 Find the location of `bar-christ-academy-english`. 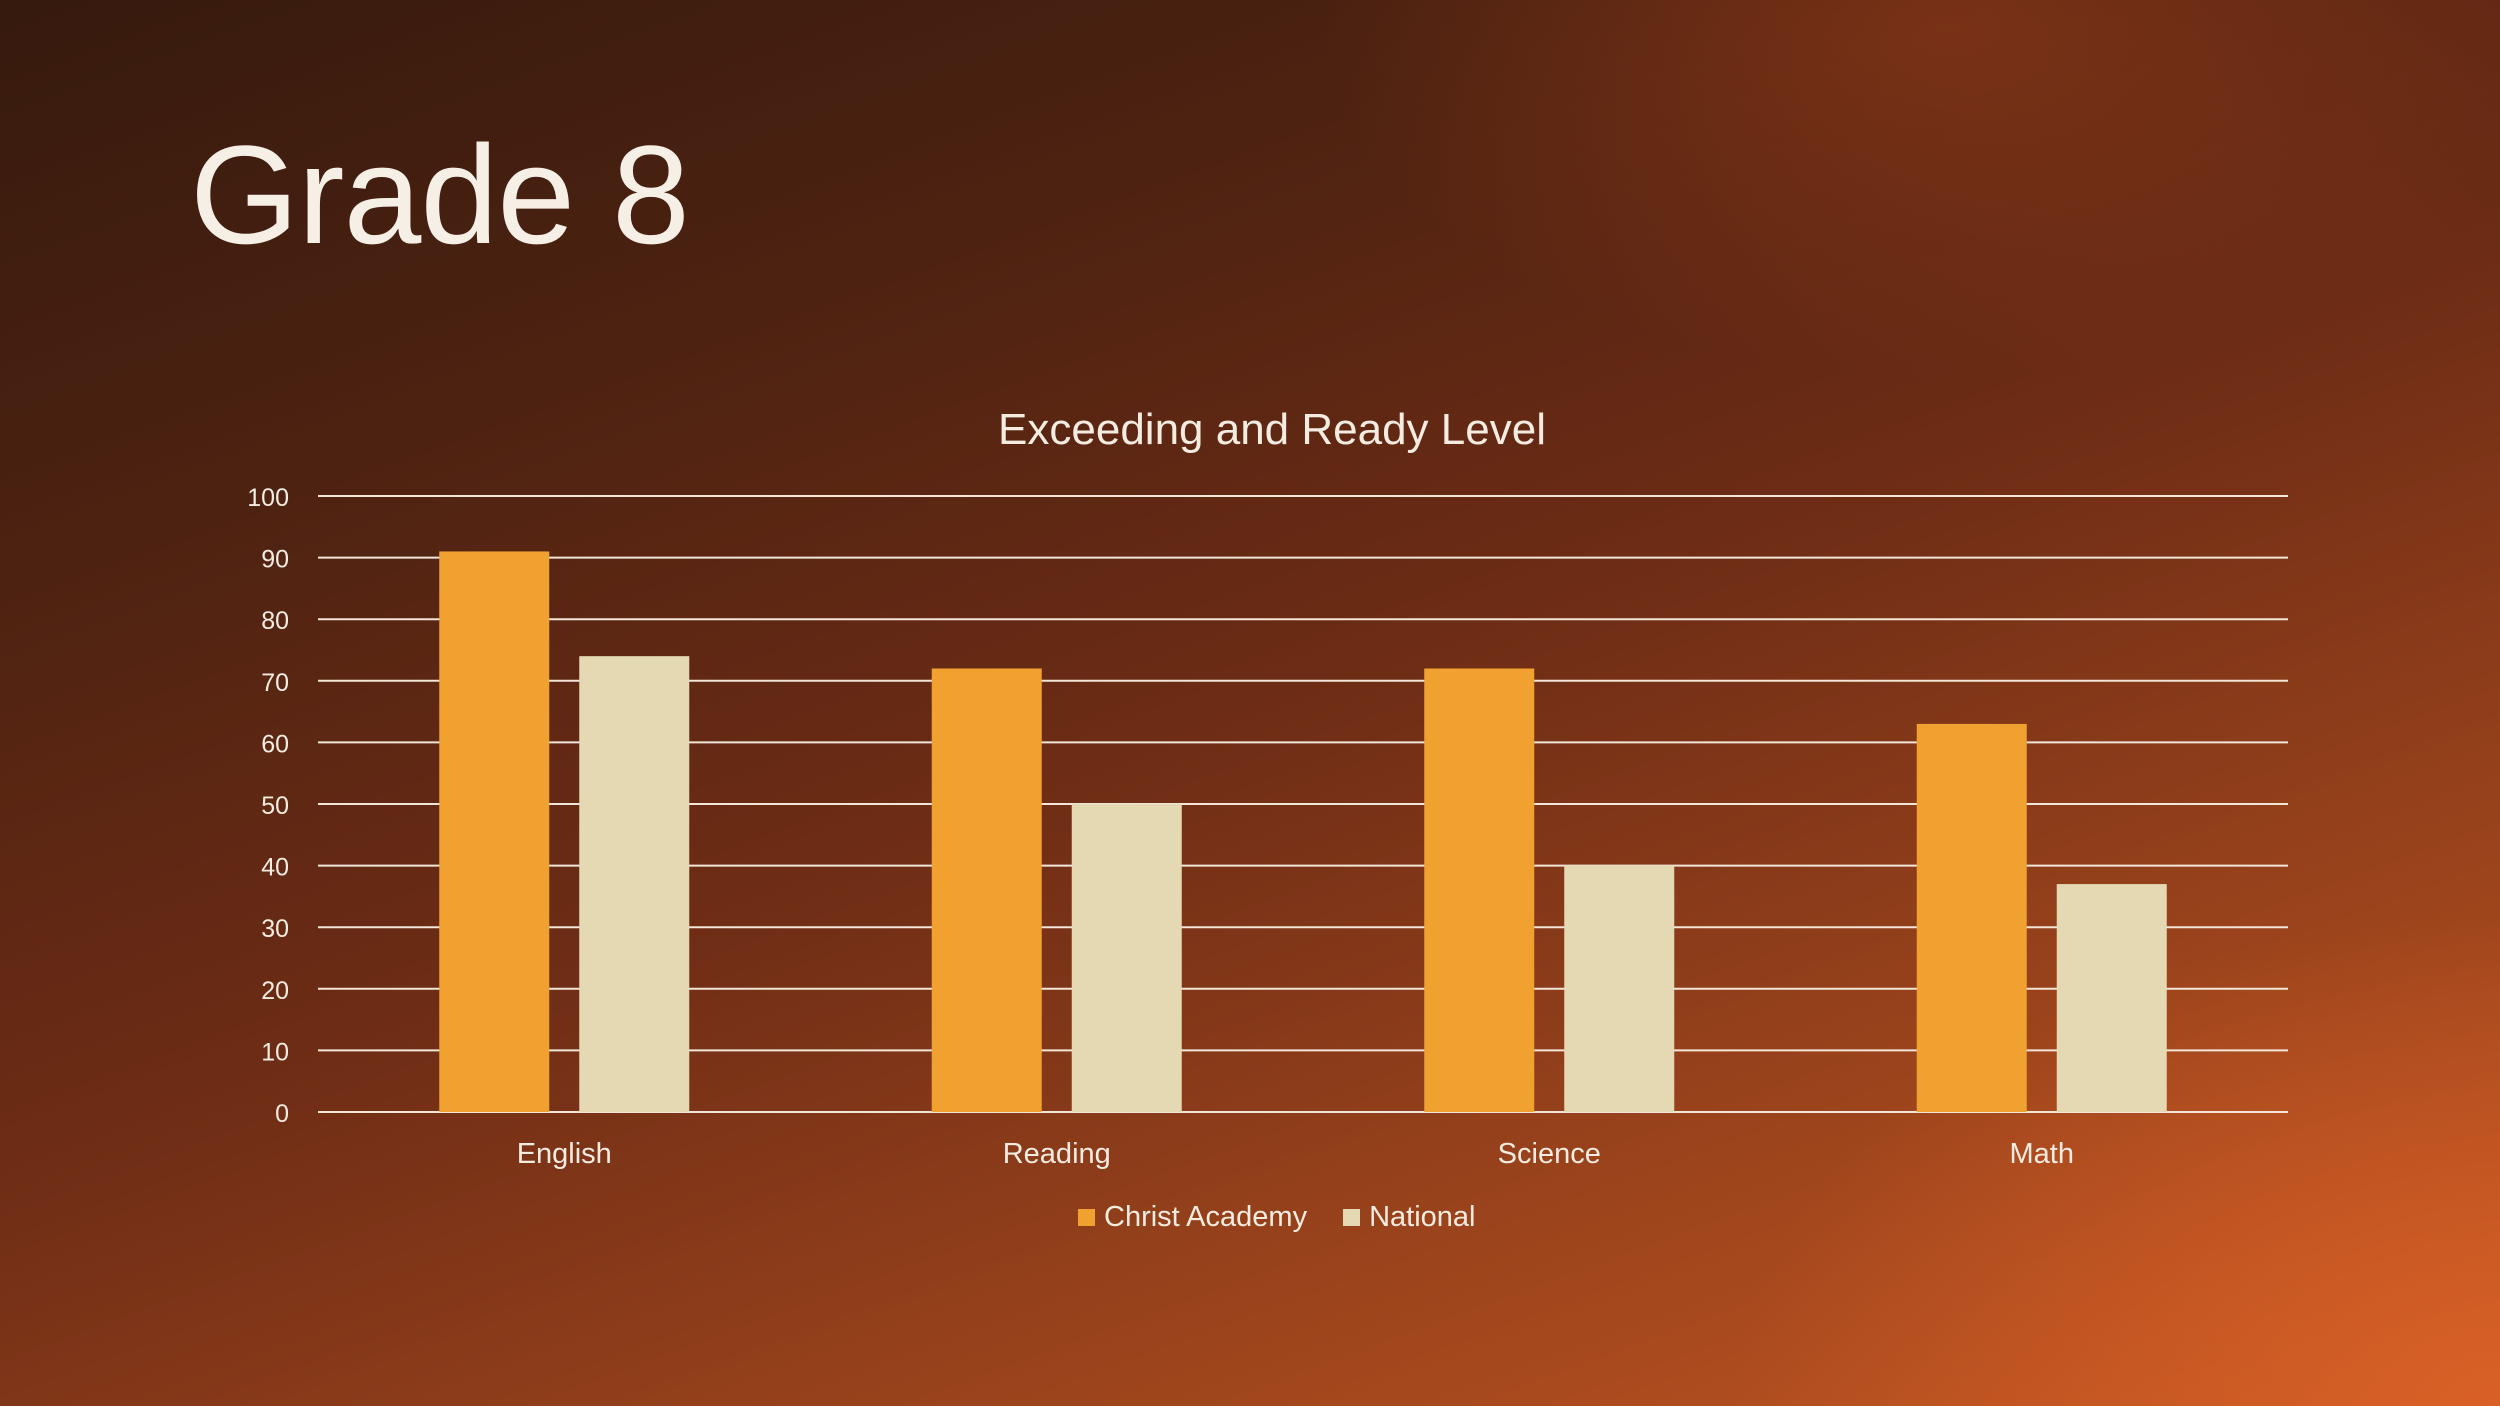

bar-christ-academy-english is located at coordinates (494, 831).